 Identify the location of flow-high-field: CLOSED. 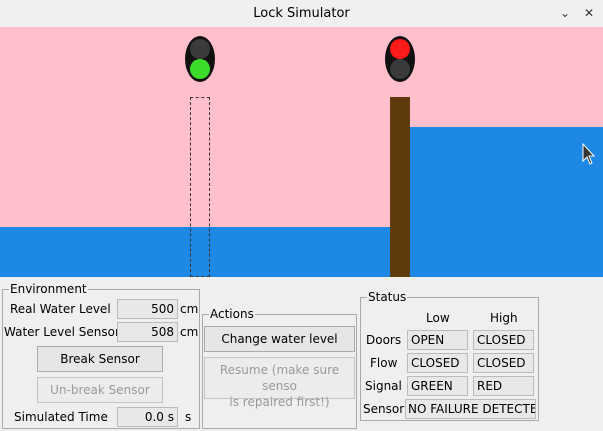
(503, 363).